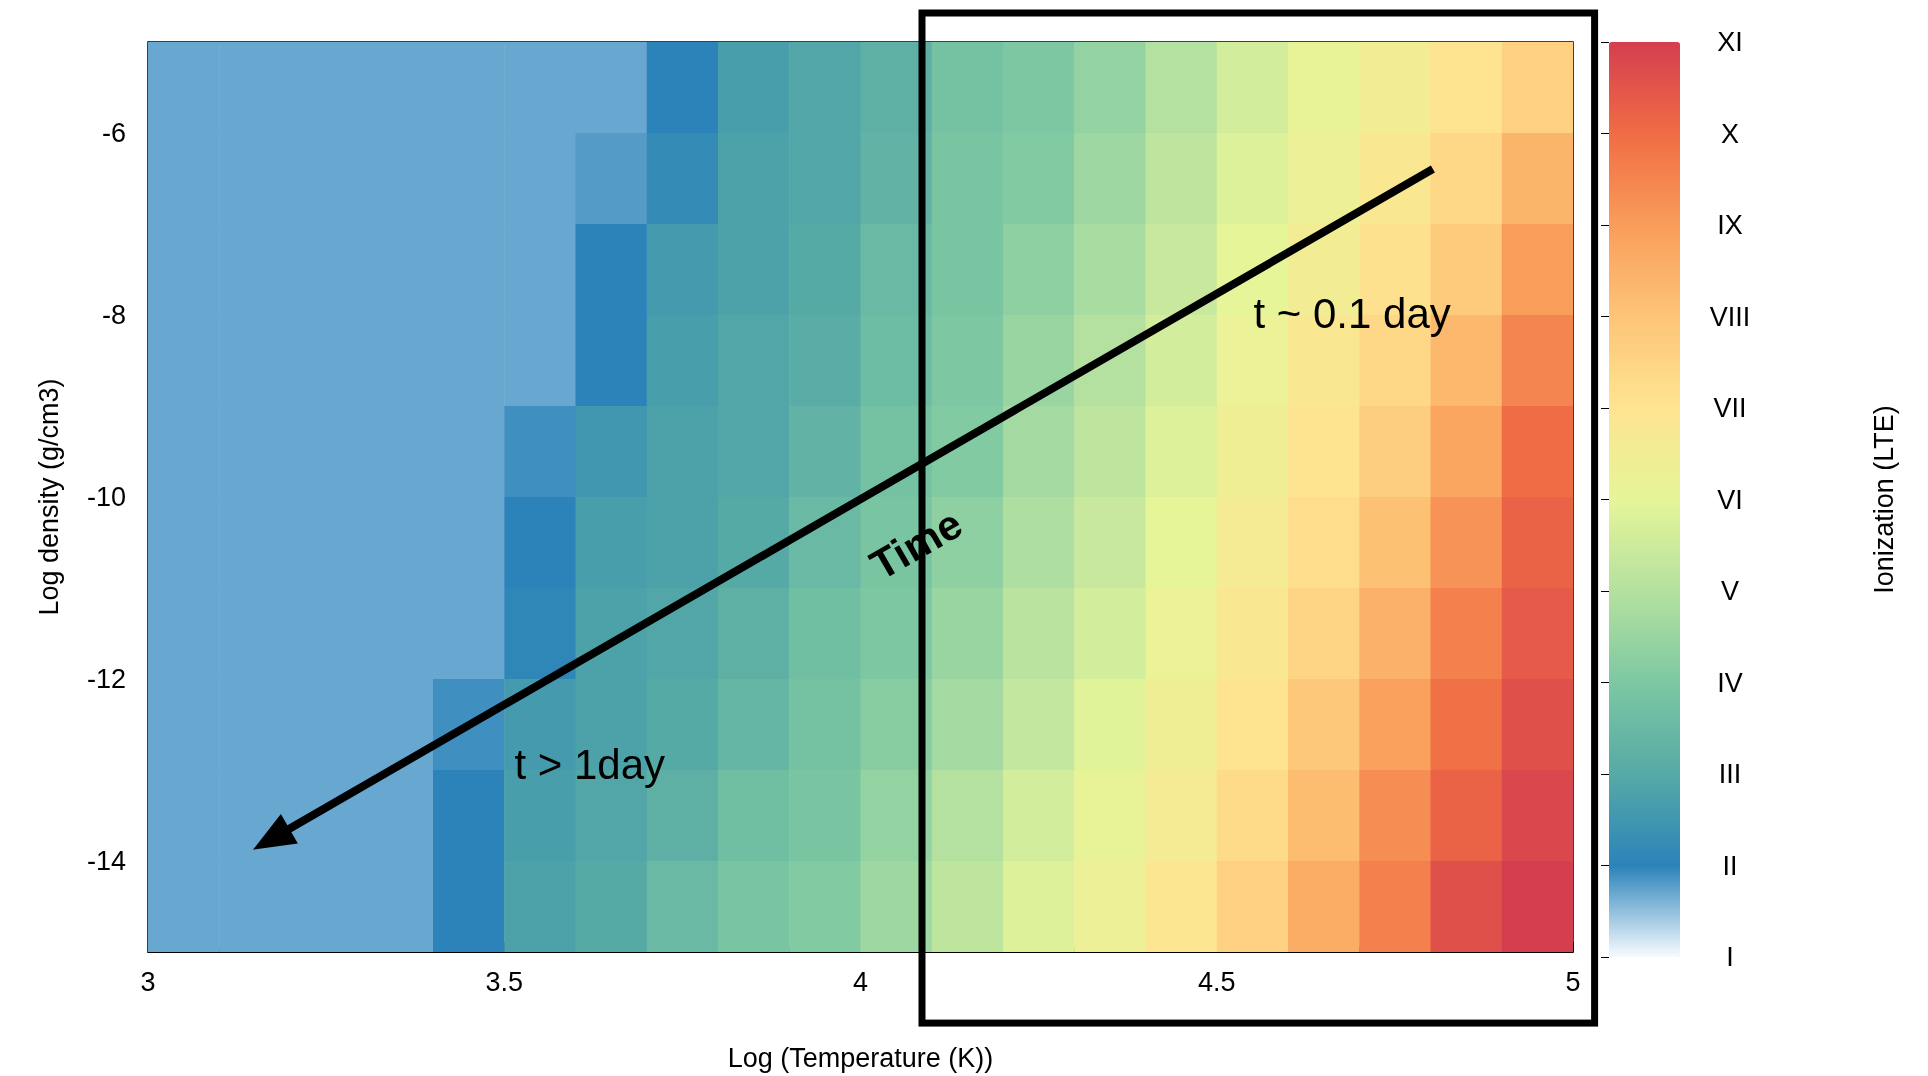 The image size is (1928, 1076). What do you see at coordinates (1730, 225) in the screenshot?
I see `color-bar-label: IX` at bounding box center [1730, 225].